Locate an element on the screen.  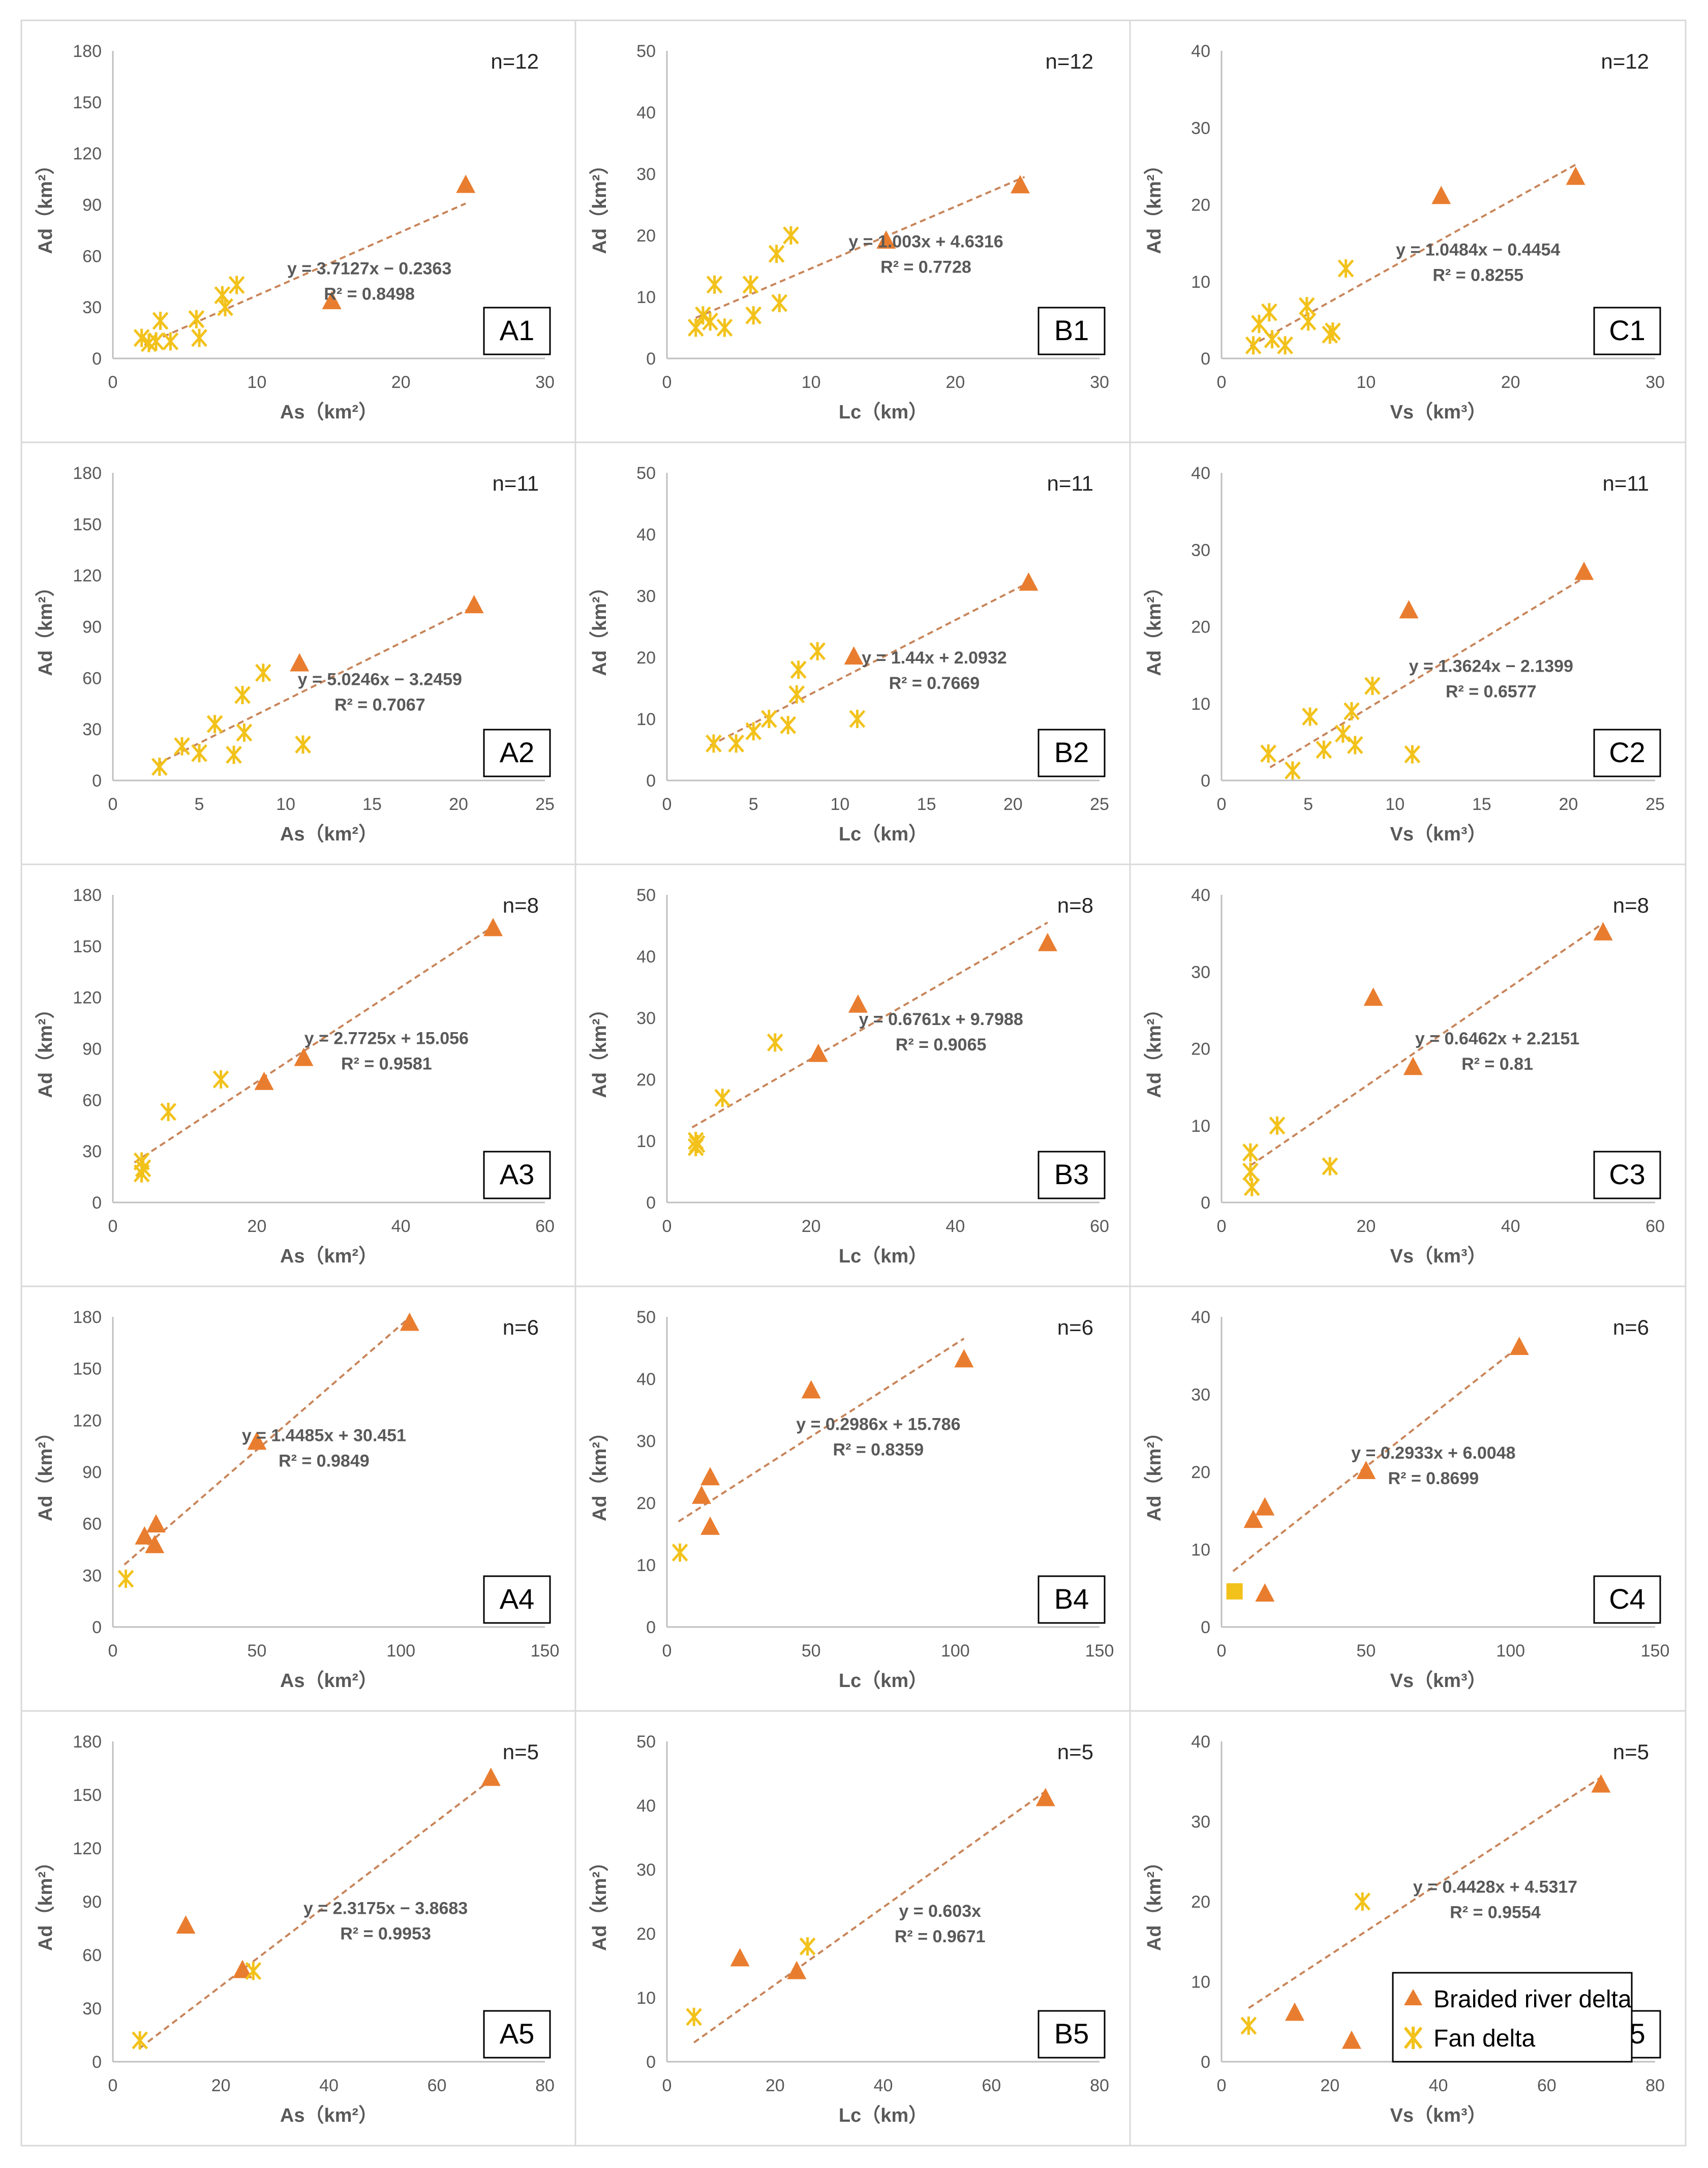
panel-label: C2 is located at coordinates (1627, 752).